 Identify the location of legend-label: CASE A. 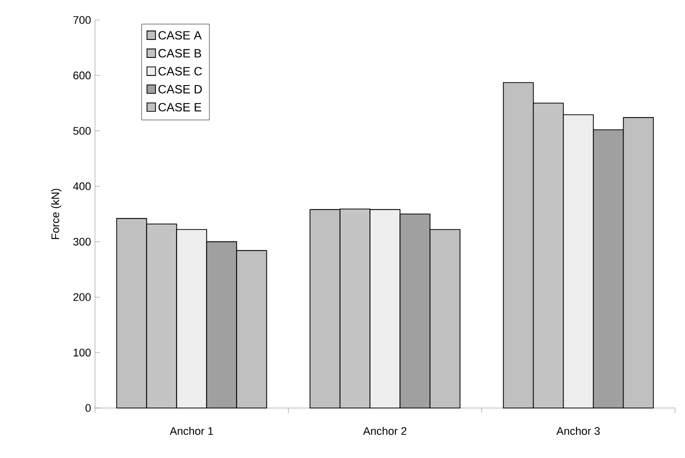
(180, 35).